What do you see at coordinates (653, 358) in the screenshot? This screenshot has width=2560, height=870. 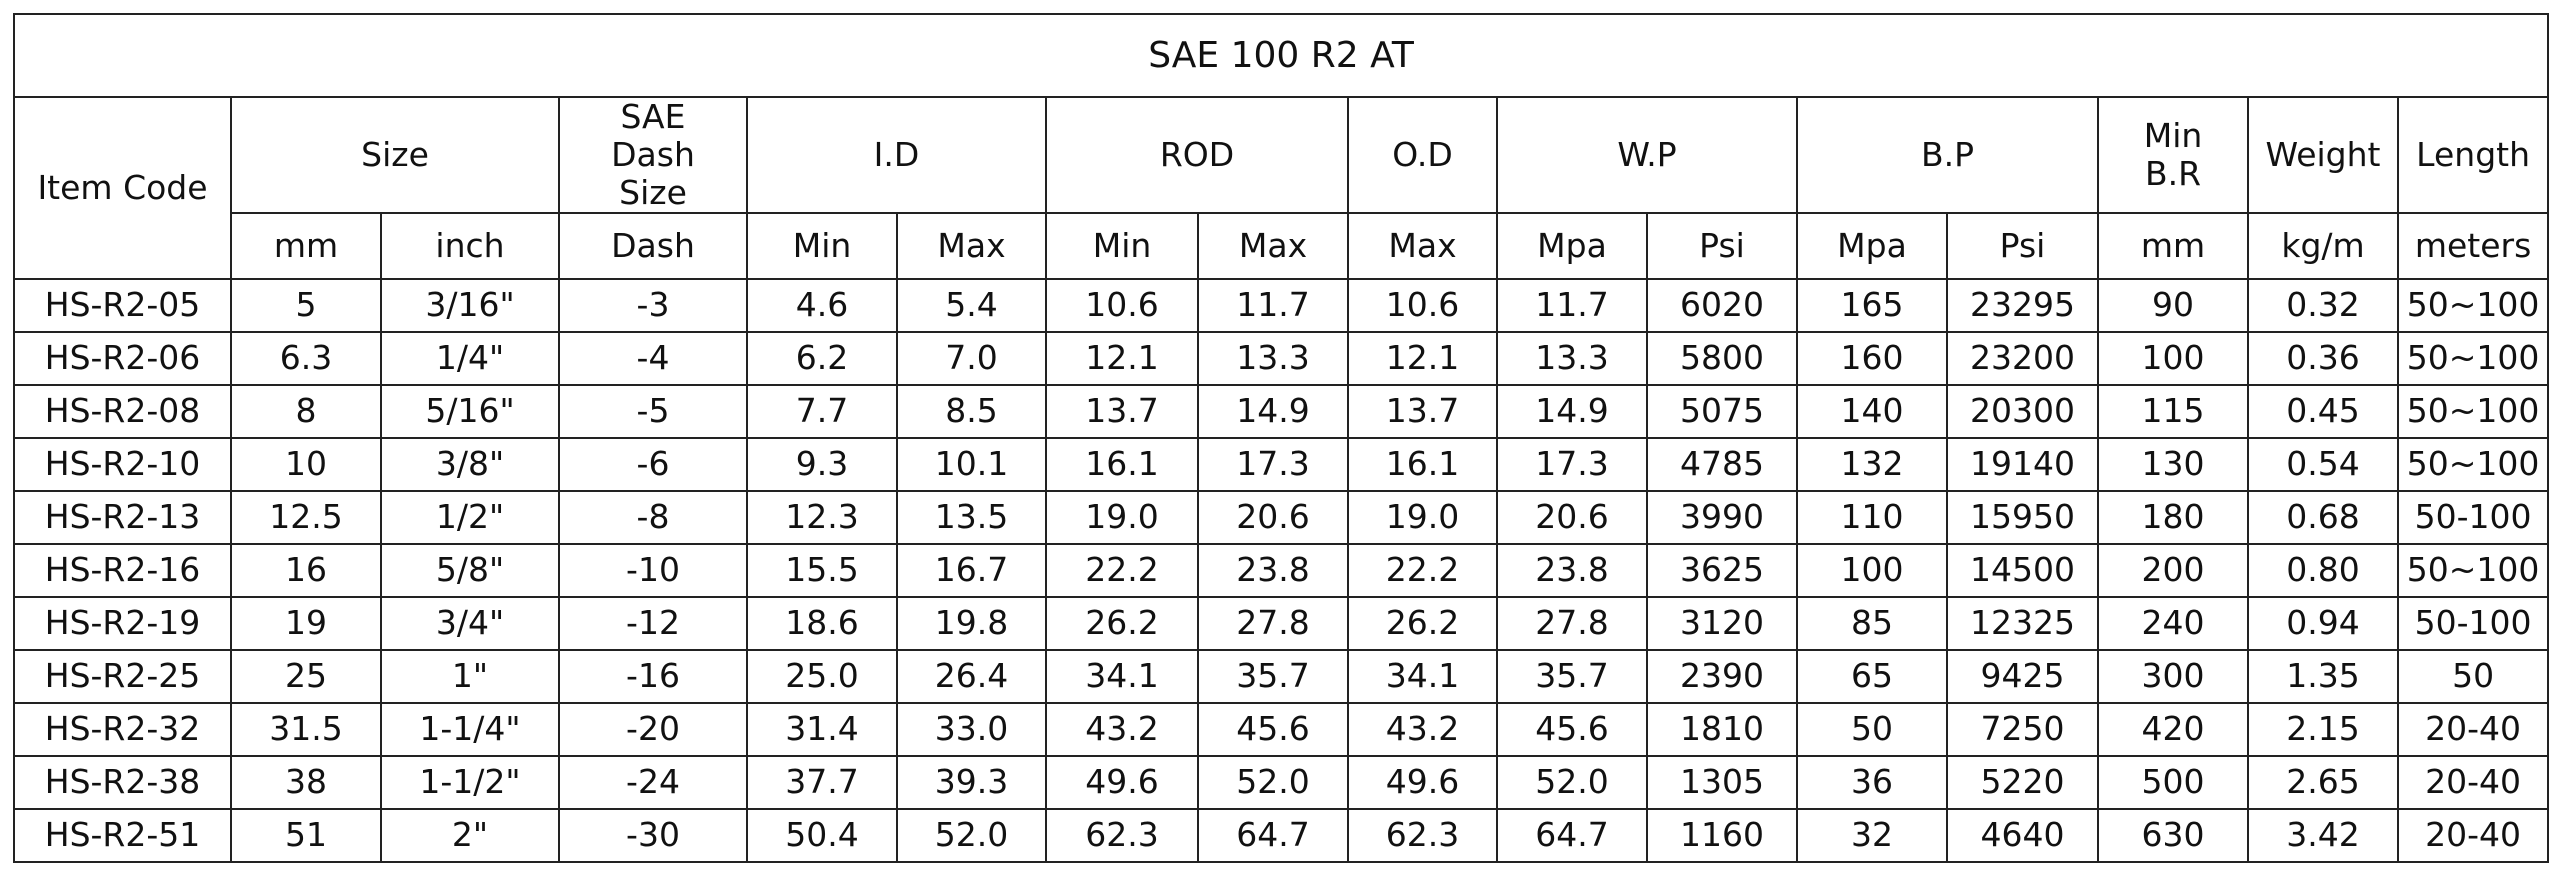 I see `cell: -4` at bounding box center [653, 358].